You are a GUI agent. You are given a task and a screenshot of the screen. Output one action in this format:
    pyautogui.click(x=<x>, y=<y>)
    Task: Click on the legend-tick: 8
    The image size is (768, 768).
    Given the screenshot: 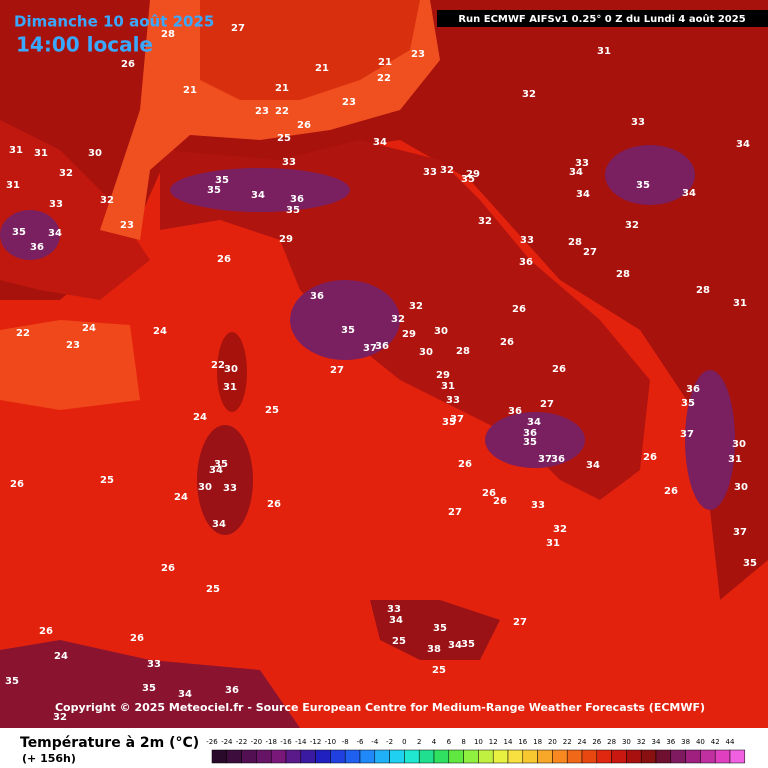 What is the action you would take?
    pyautogui.click(x=463, y=742)
    